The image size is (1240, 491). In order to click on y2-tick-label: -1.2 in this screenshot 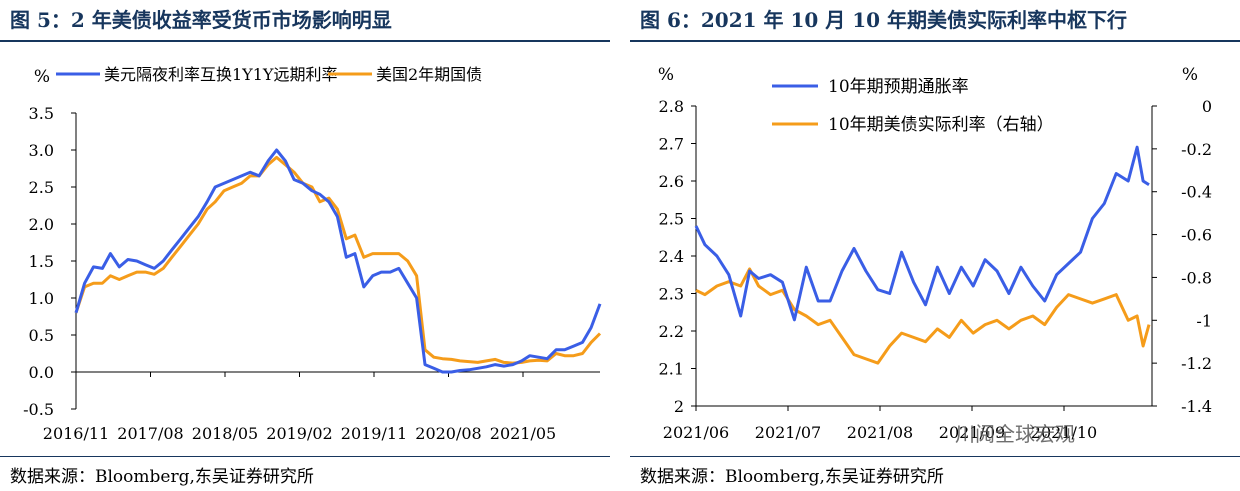, I will do `click(1196, 363)`.